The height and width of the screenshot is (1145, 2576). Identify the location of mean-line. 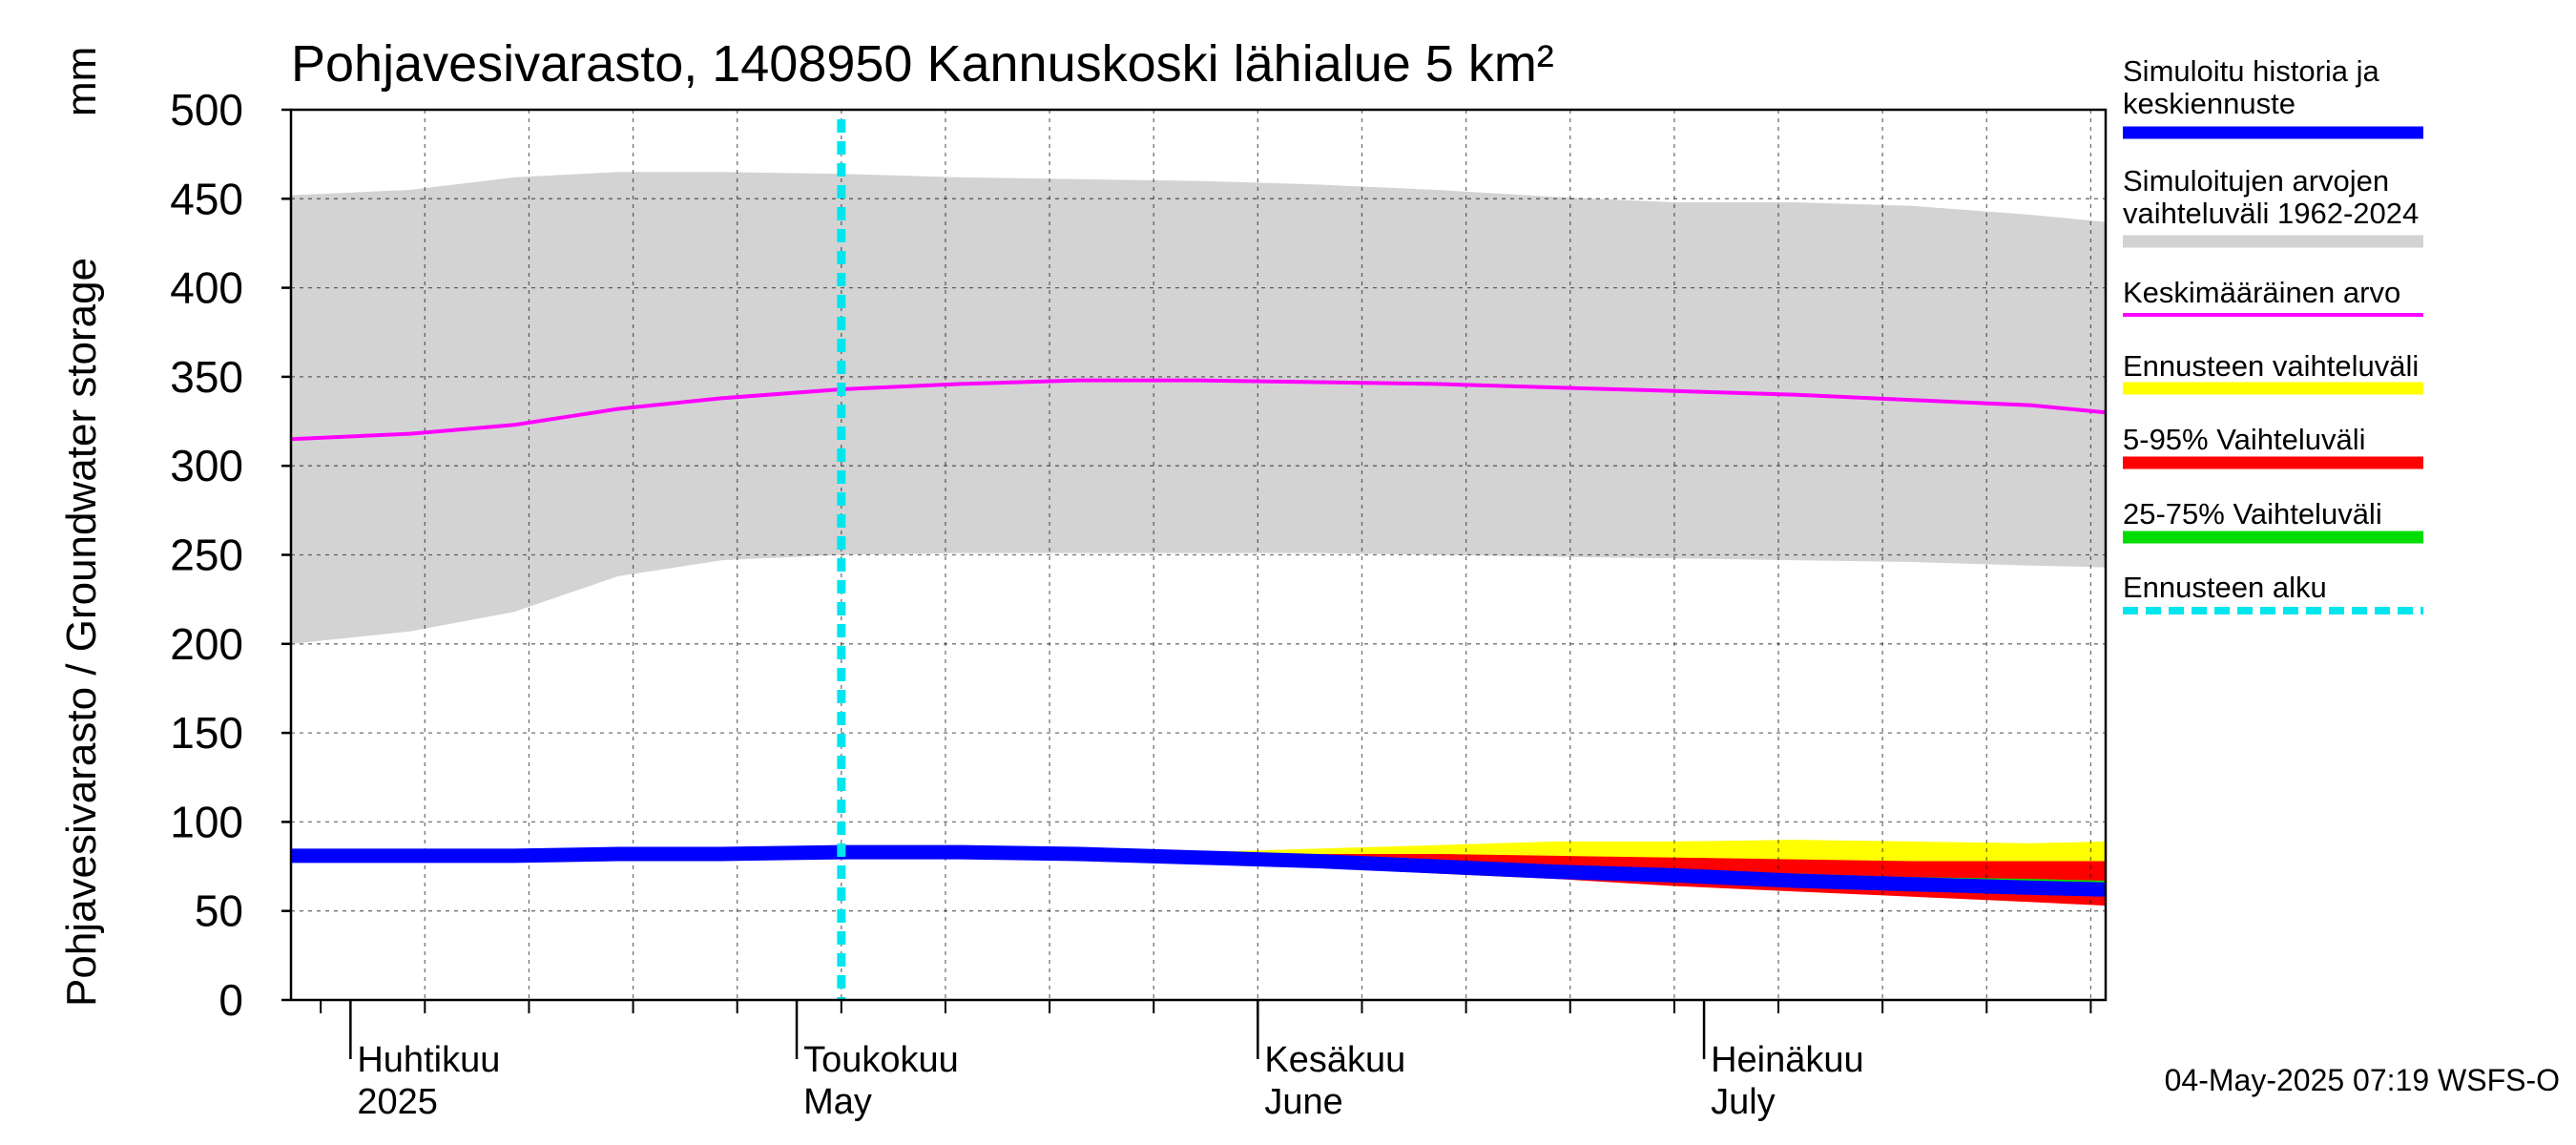
(1198, 410).